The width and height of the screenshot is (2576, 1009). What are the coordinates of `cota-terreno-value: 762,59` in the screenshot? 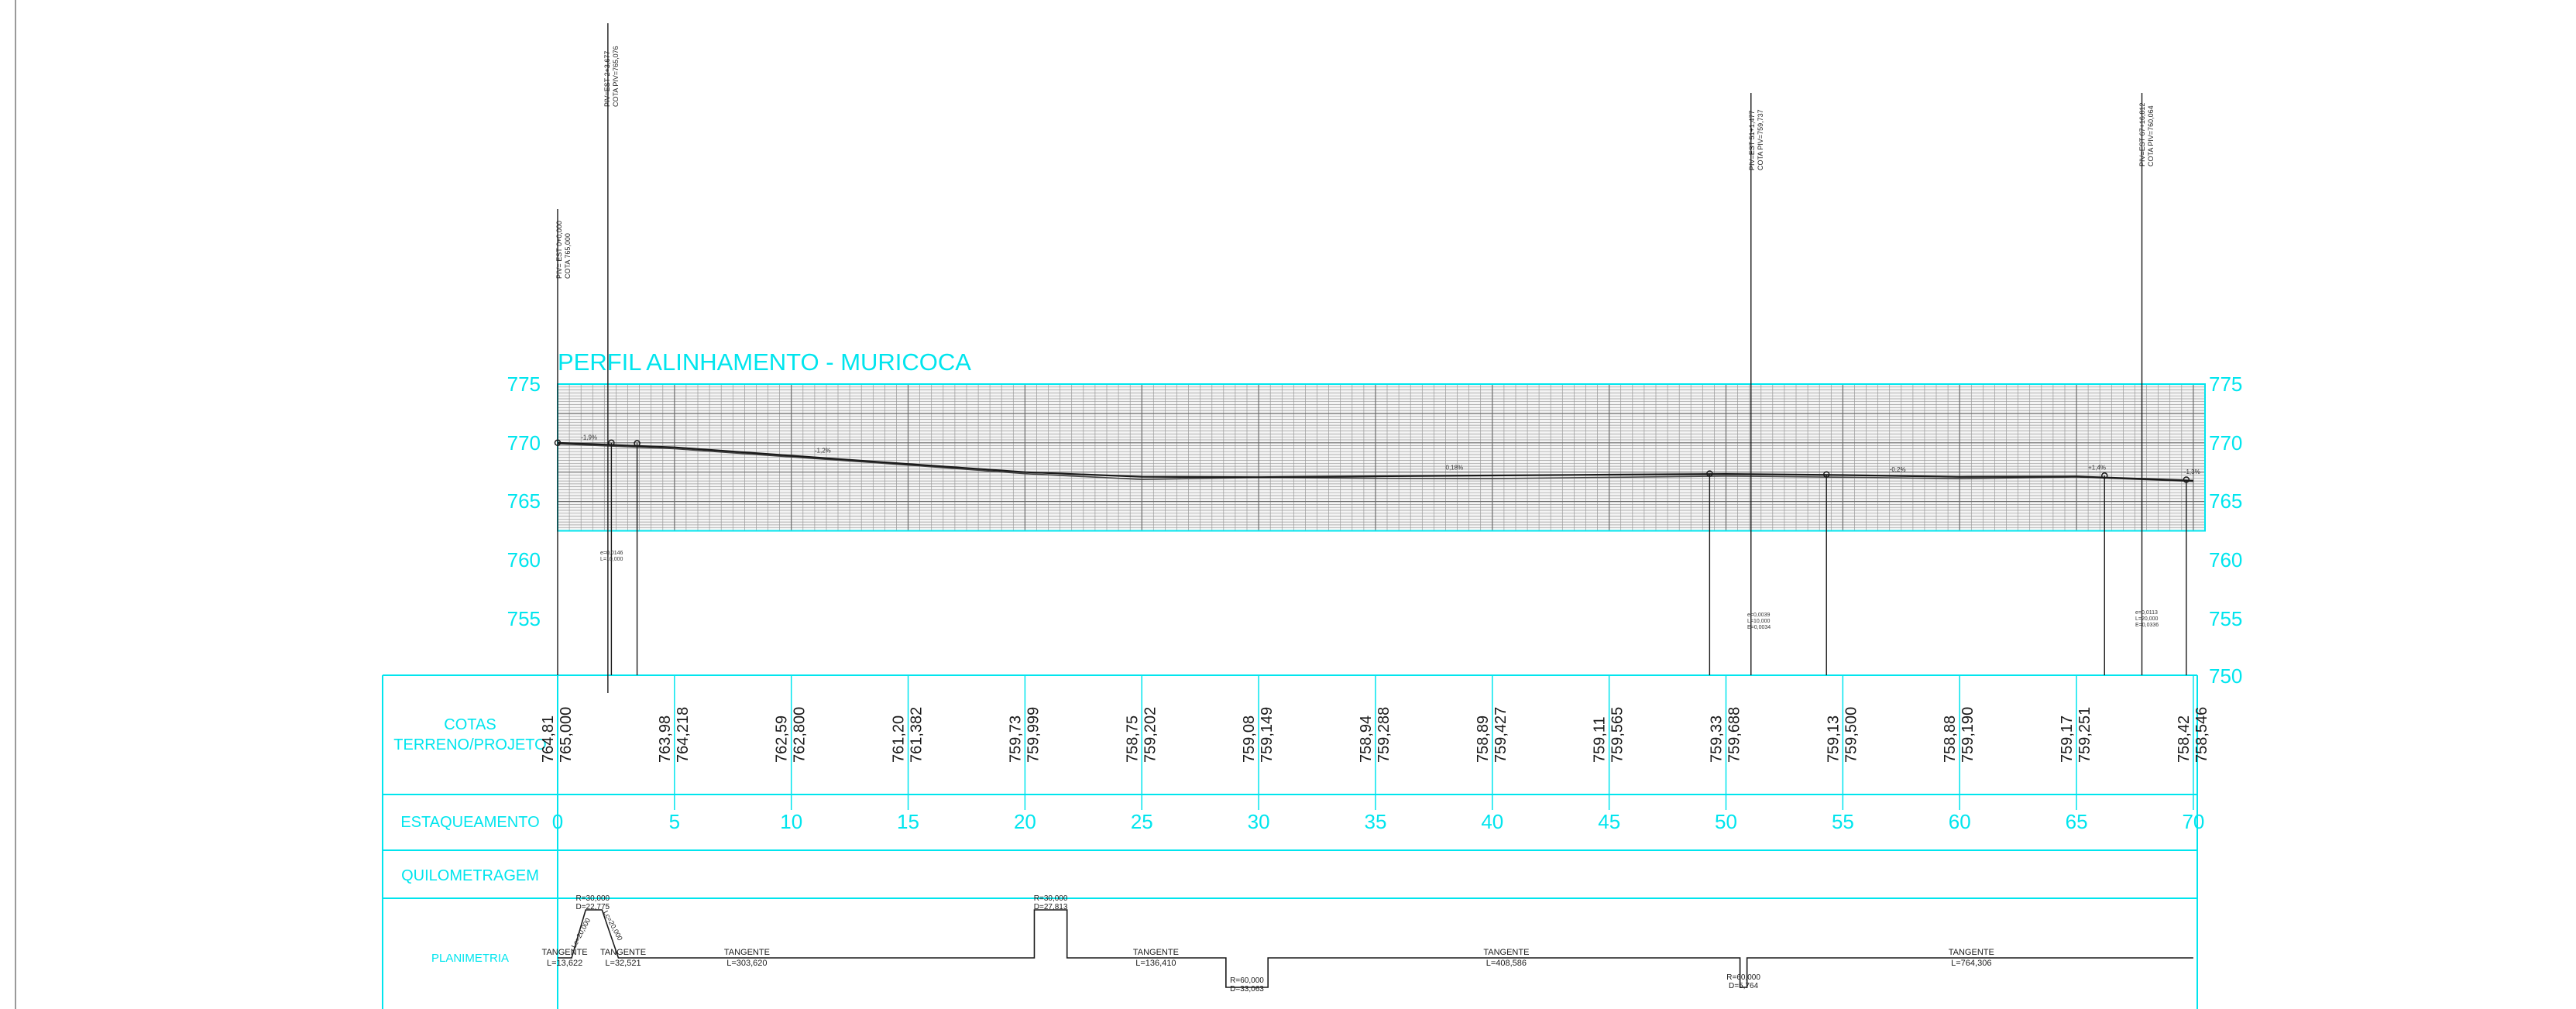 It's located at (782, 739).